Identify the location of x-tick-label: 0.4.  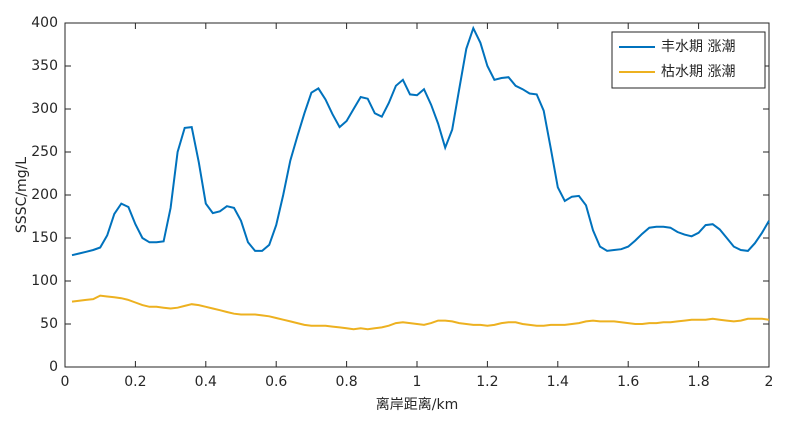
(206, 382).